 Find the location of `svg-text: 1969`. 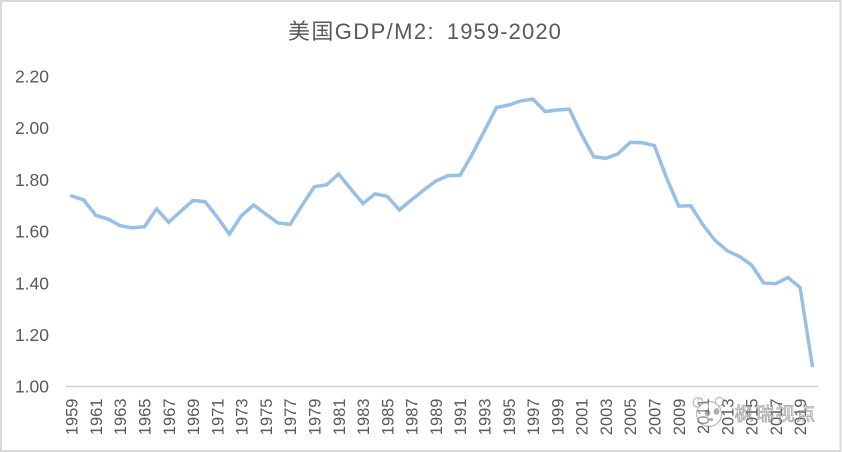

svg-text: 1969 is located at coordinates (194, 417).